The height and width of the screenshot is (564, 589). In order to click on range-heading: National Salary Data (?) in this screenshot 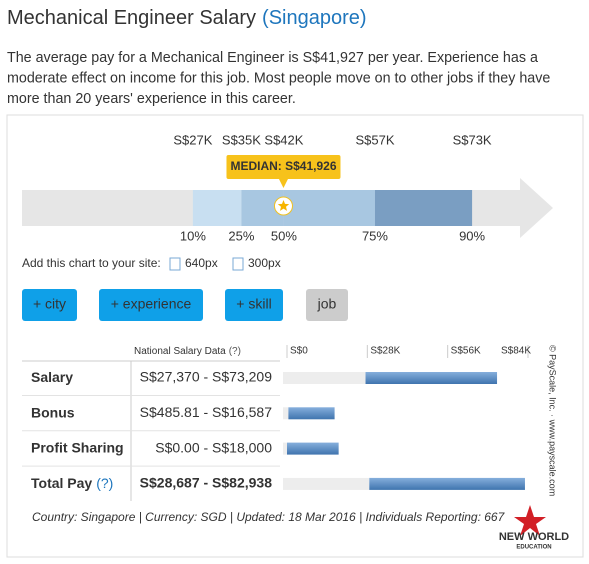, I will do `click(187, 351)`.